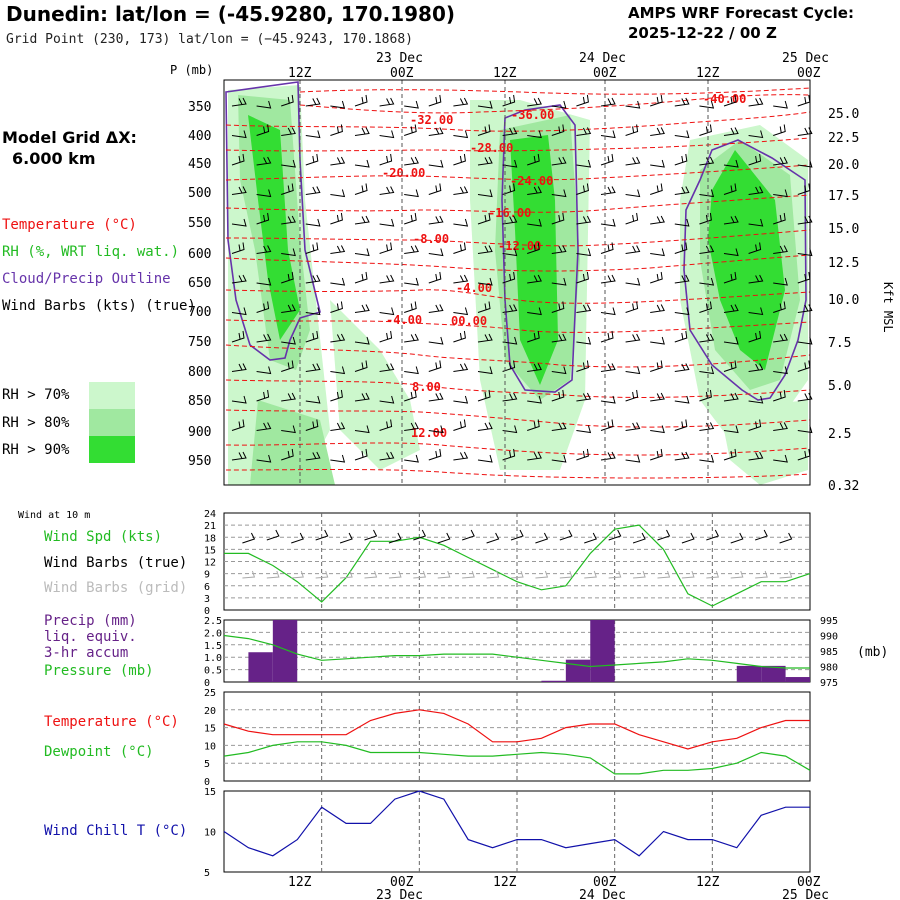 The width and height of the screenshot is (900, 900). Describe the element at coordinates (829, 652) in the screenshot. I see `pressure-tick: 985` at that location.